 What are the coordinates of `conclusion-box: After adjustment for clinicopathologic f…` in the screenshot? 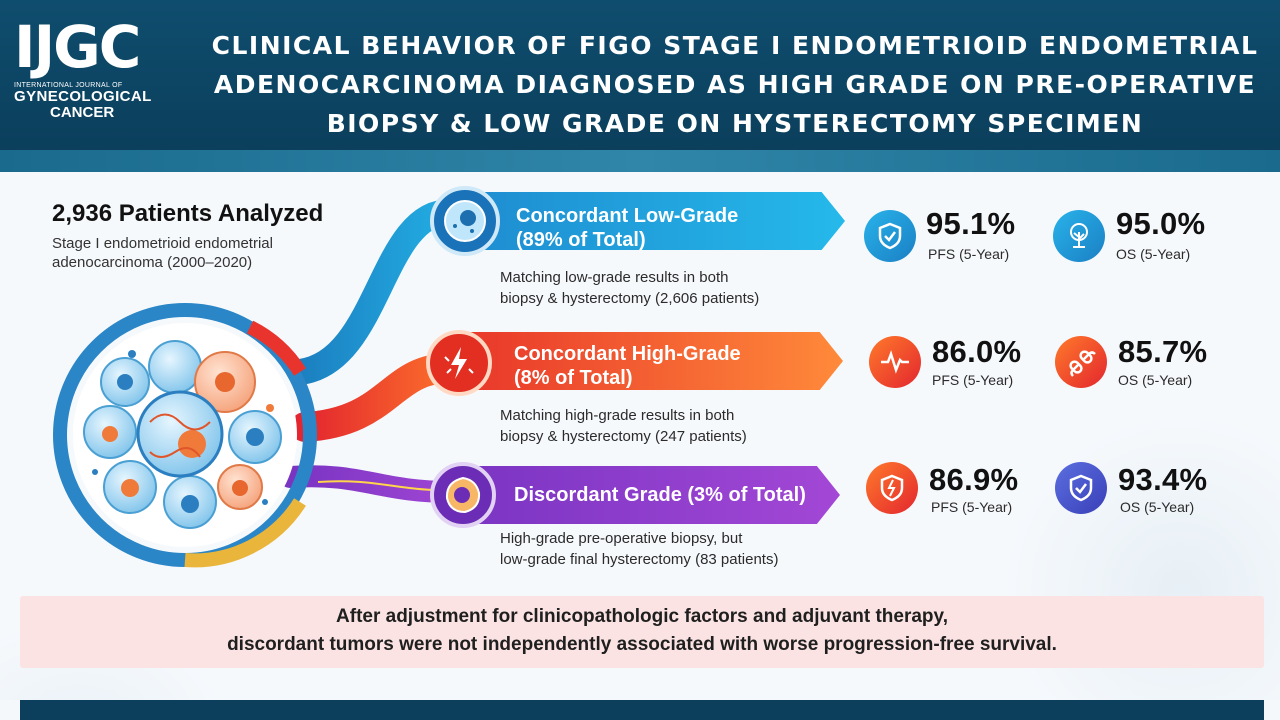 It's located at (642, 632).